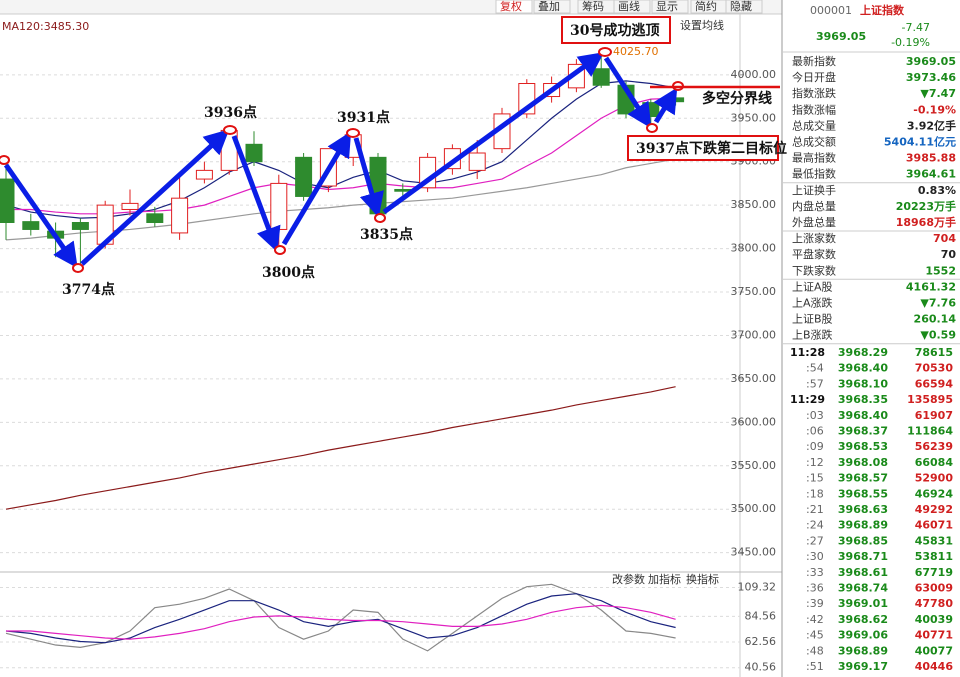 Image resolution: width=960 pixels, height=677 pixels. What do you see at coordinates (711, 148) in the screenshot?
I see `annotation: 3937点下跌第二目标位` at bounding box center [711, 148].